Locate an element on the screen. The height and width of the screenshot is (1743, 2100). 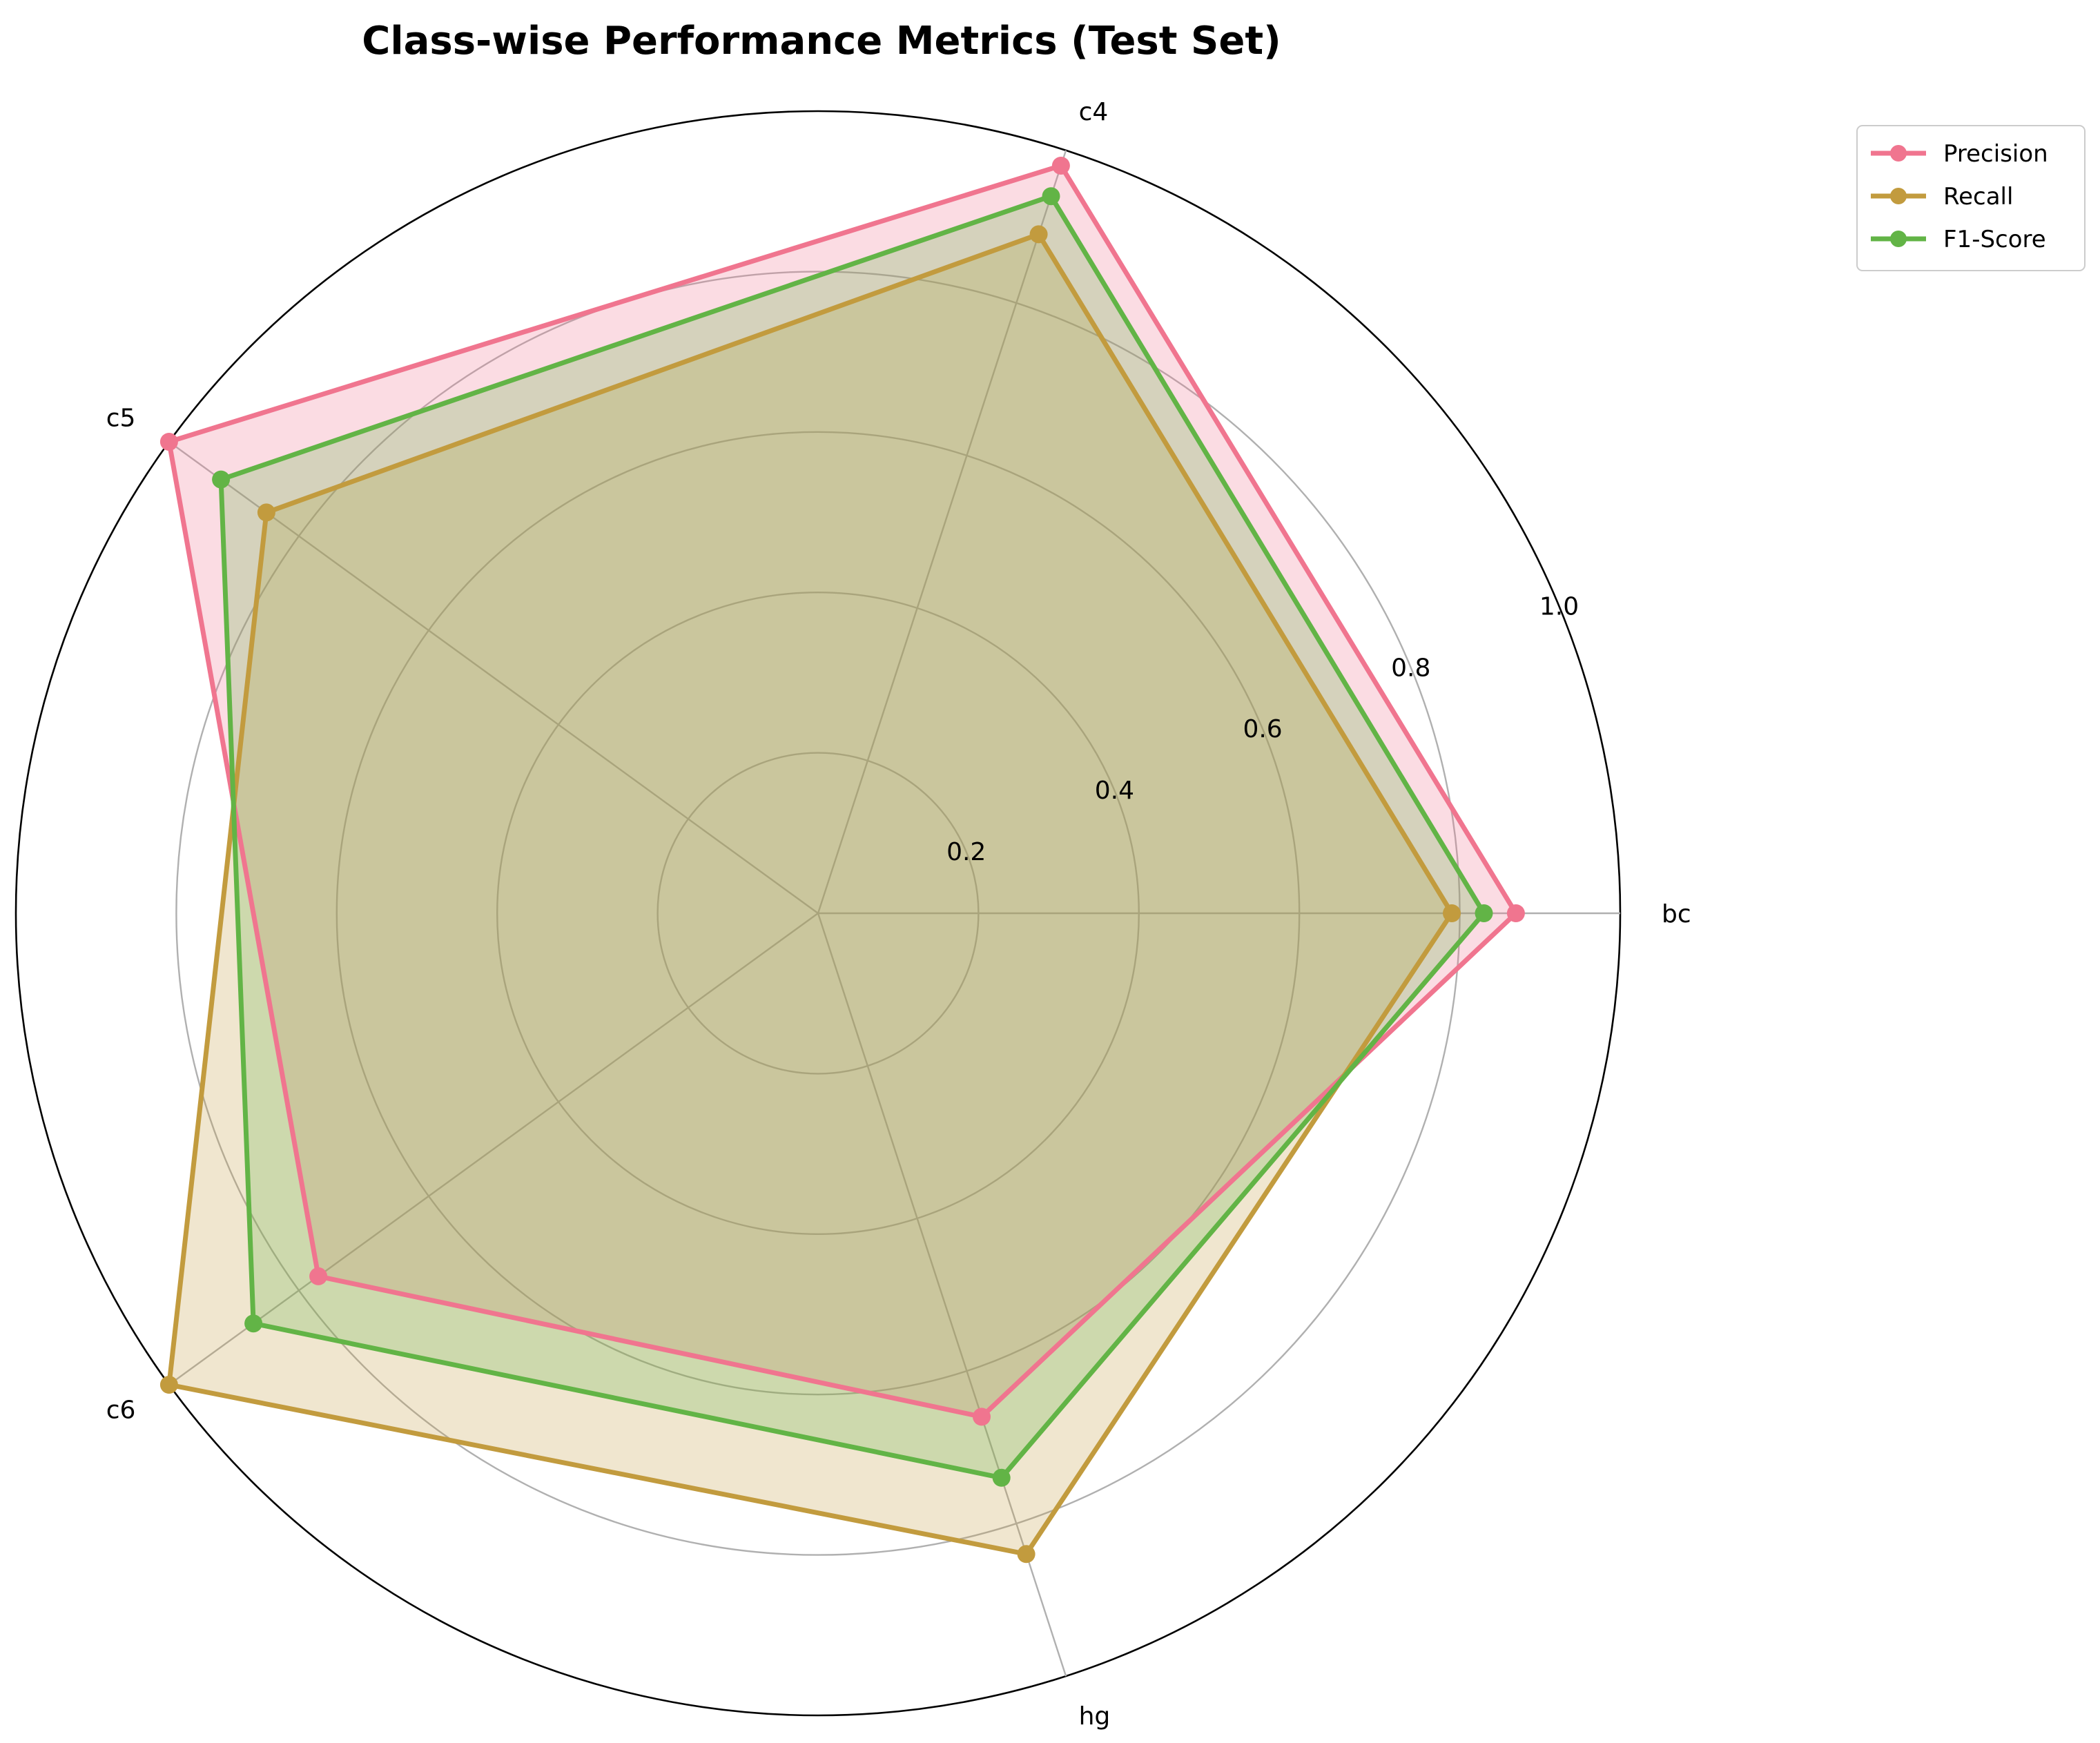
category-label-c5: c5 is located at coordinates (121, 419).